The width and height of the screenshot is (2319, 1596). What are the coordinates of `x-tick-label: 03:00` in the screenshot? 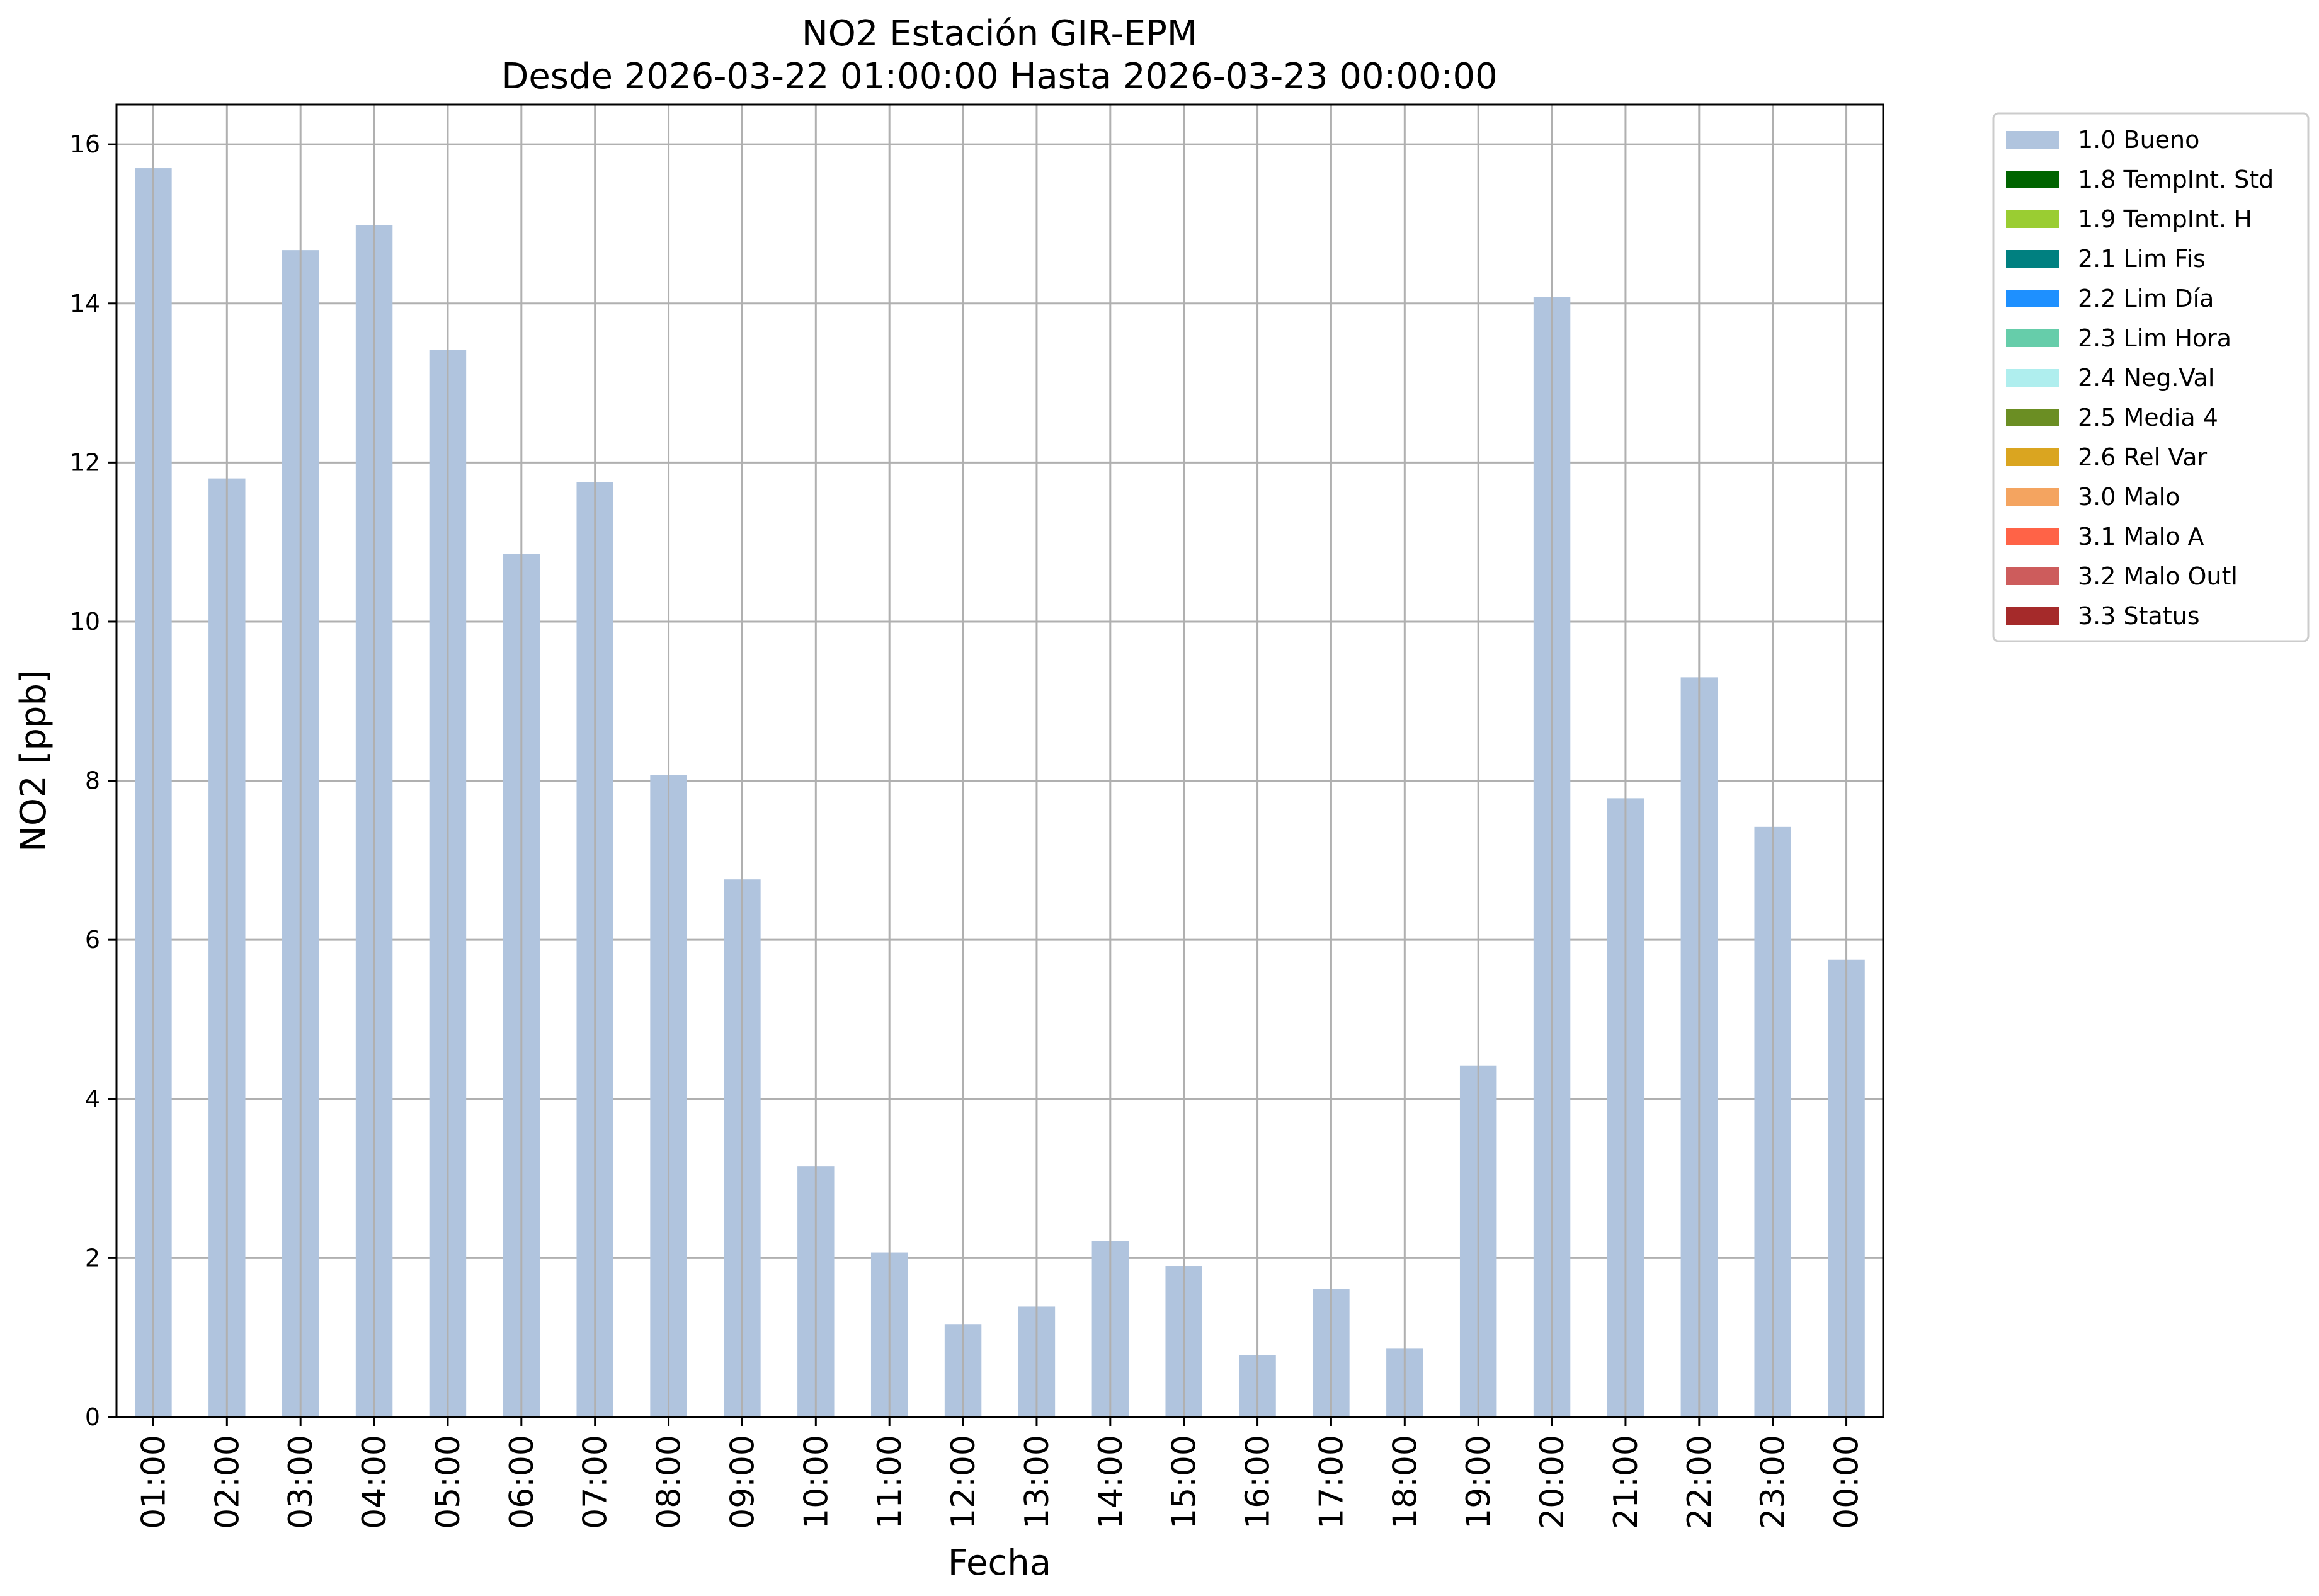 It's located at (301, 1482).